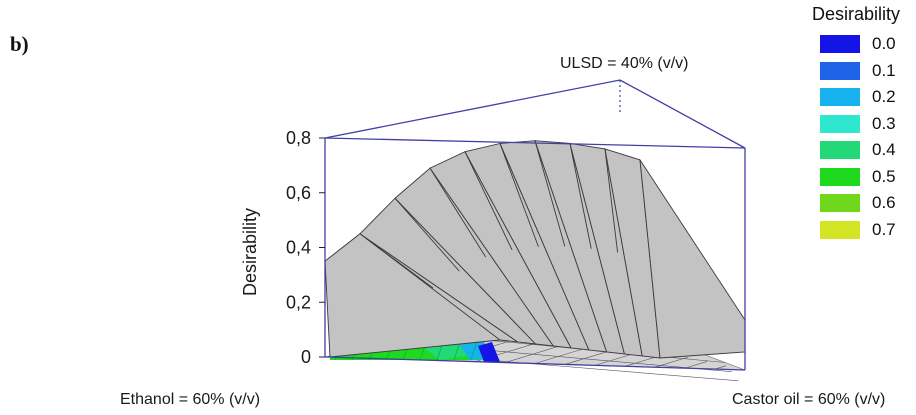 This screenshot has width=916, height=415. I want to click on legend-item: 0.4, so click(868, 150).